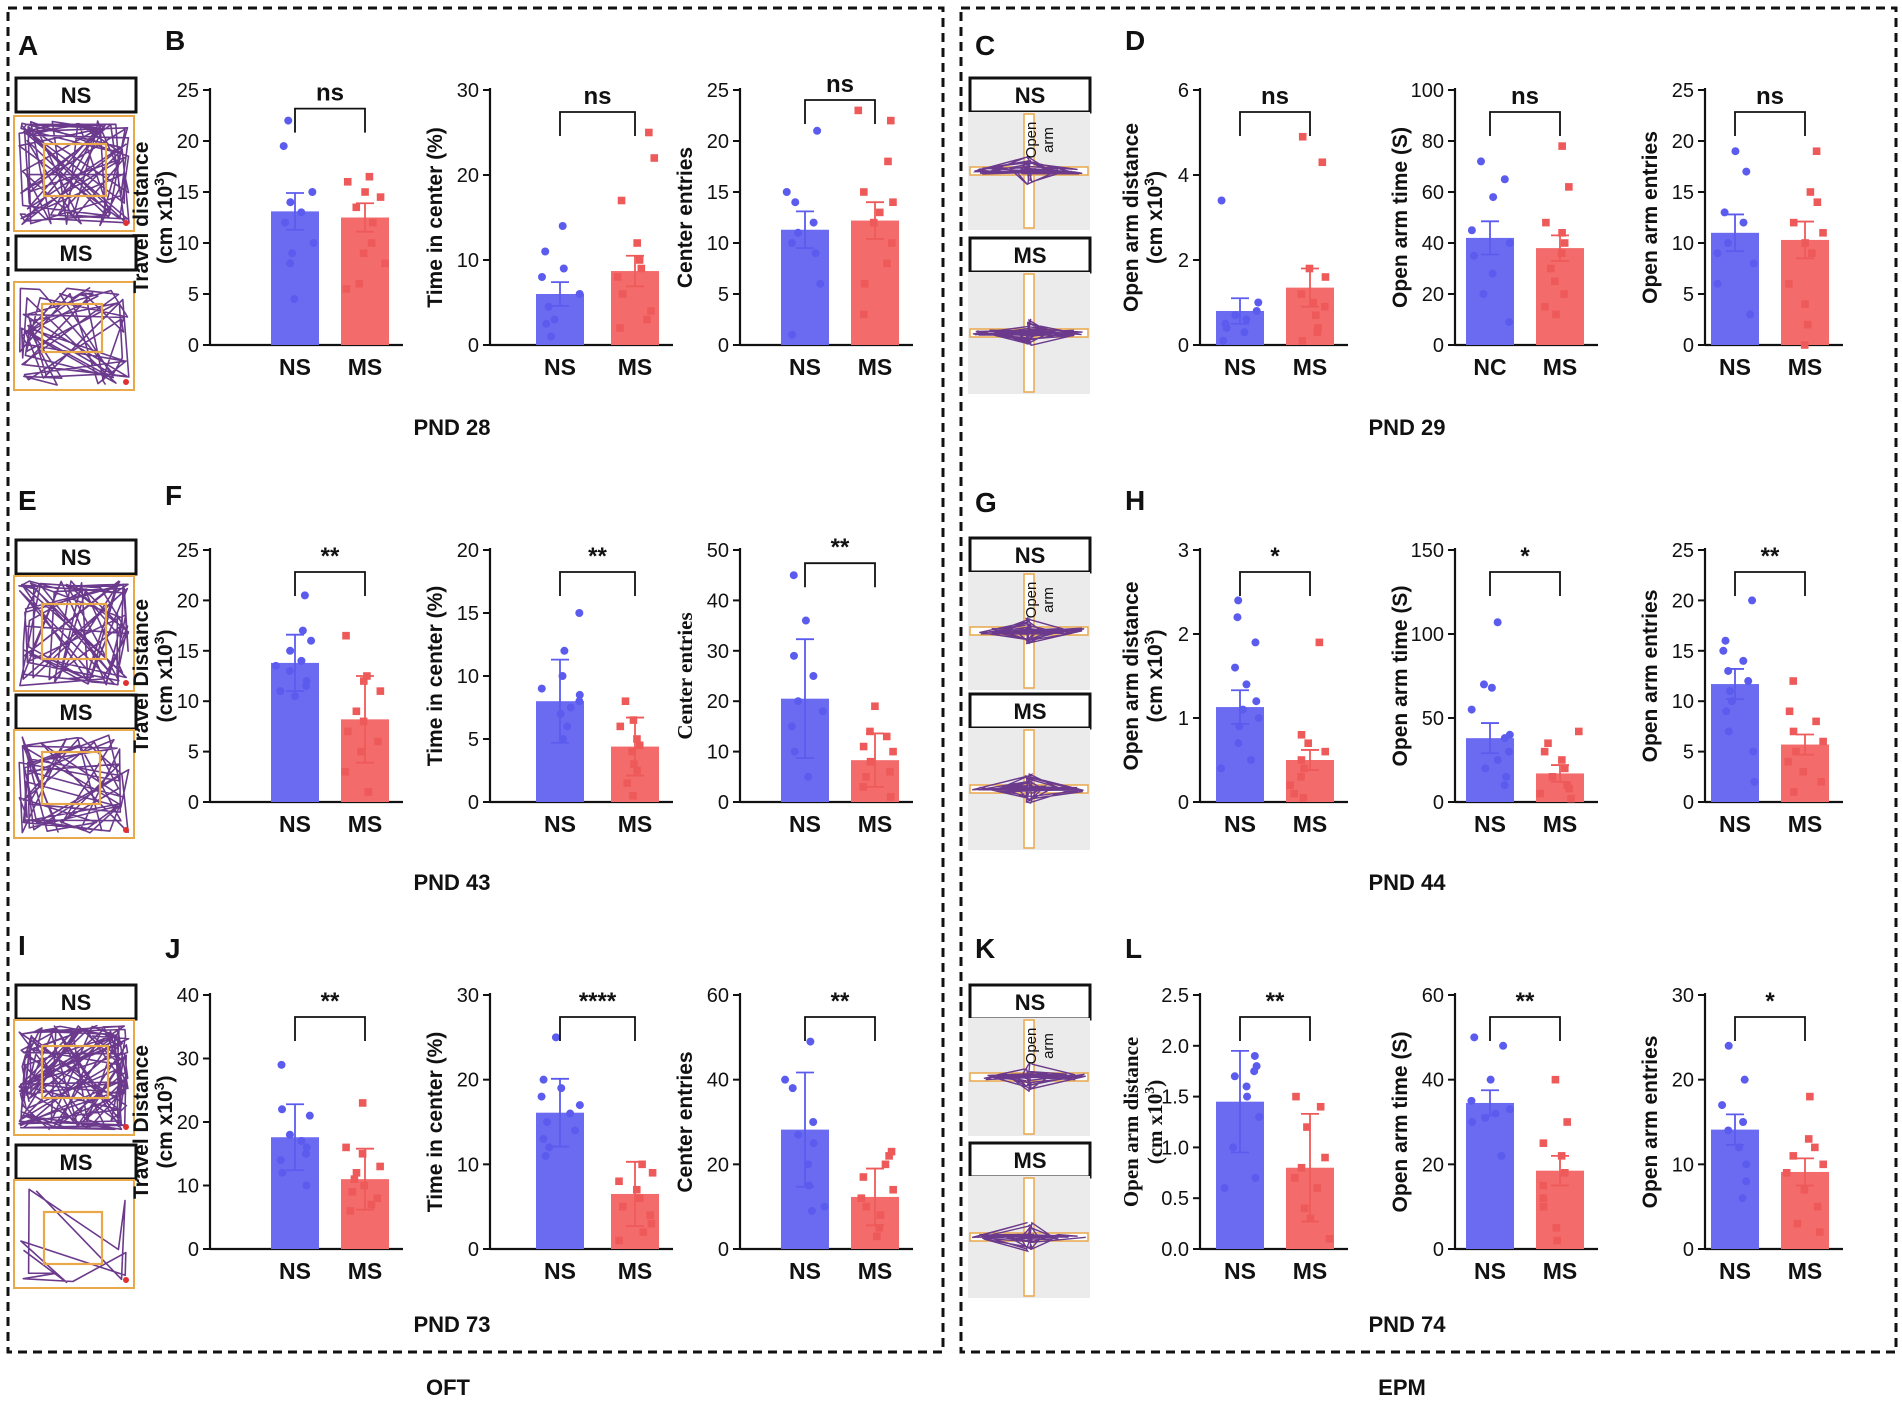 The image size is (1902, 1402). Describe the element at coordinates (1406, 427) in the screenshot. I see `epm-pnd-label: PND 29` at that location.